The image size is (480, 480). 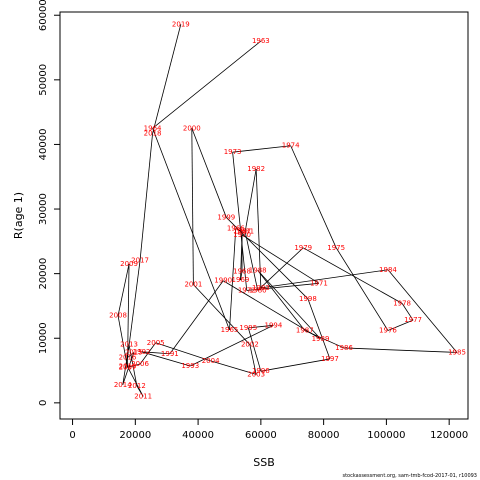 What do you see at coordinates (256, 169) in the screenshot?
I see `point-label-1982: 1982` at bounding box center [256, 169].